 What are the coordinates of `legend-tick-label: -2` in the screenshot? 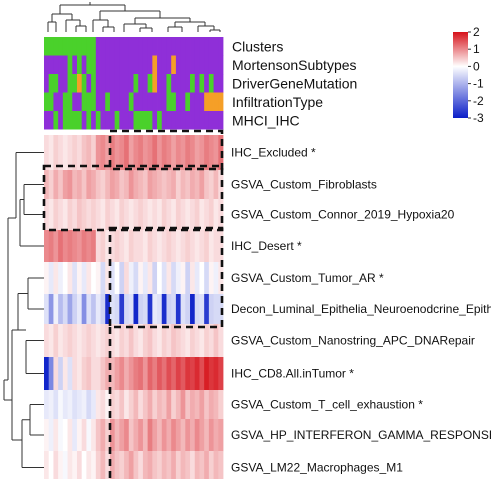 It's located at (478, 101).